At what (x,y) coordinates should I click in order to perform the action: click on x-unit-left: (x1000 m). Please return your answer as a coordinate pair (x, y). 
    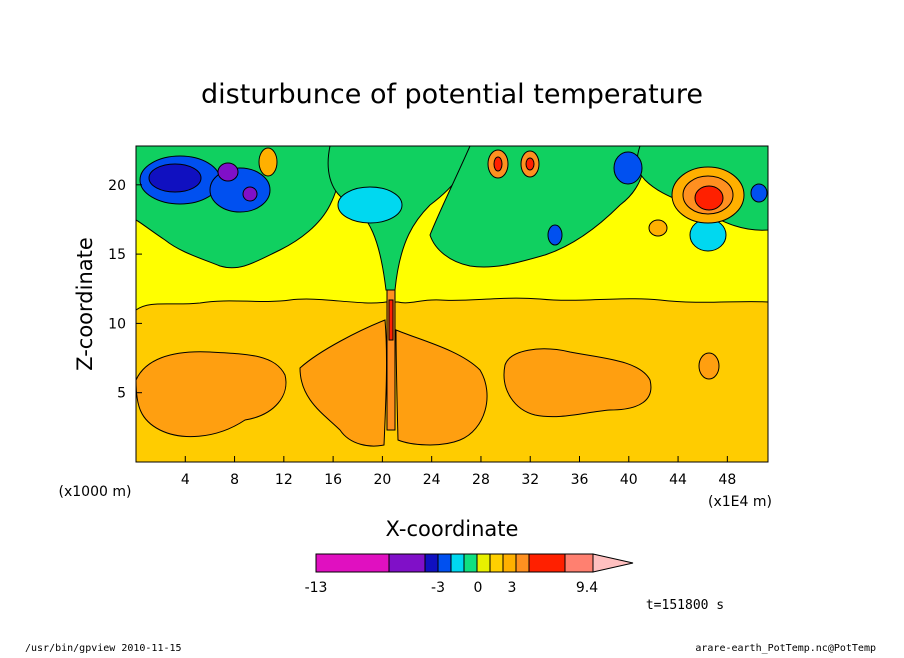
    Looking at the image, I should click on (95, 492).